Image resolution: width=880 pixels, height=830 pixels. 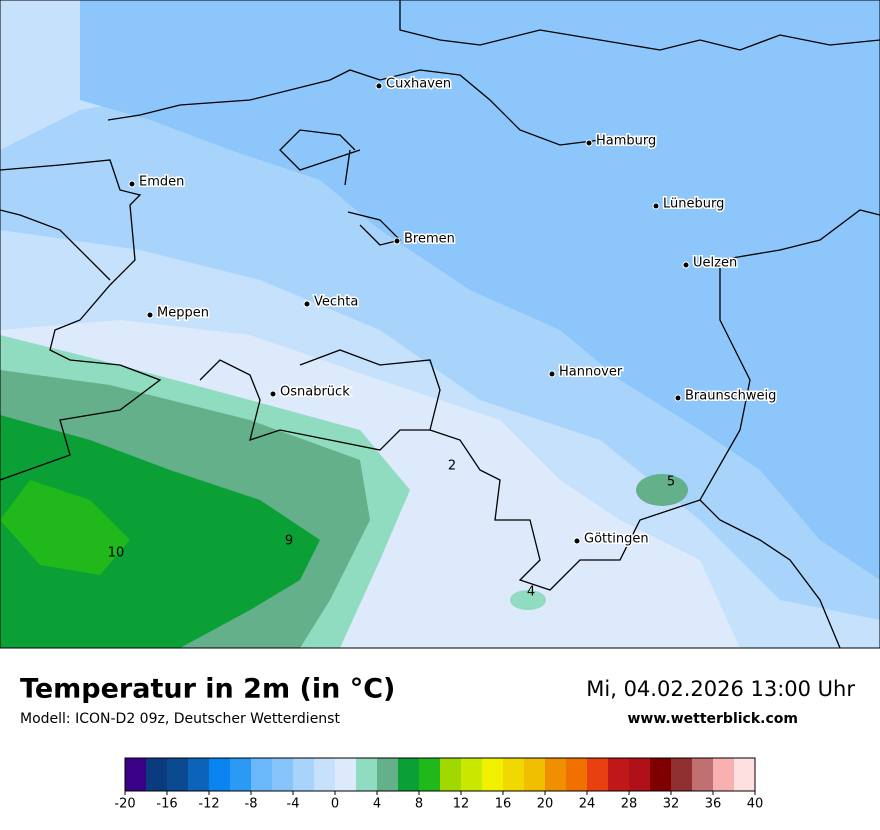 What do you see at coordinates (418, 84) in the screenshot?
I see `city-label: Cuxhaven` at bounding box center [418, 84].